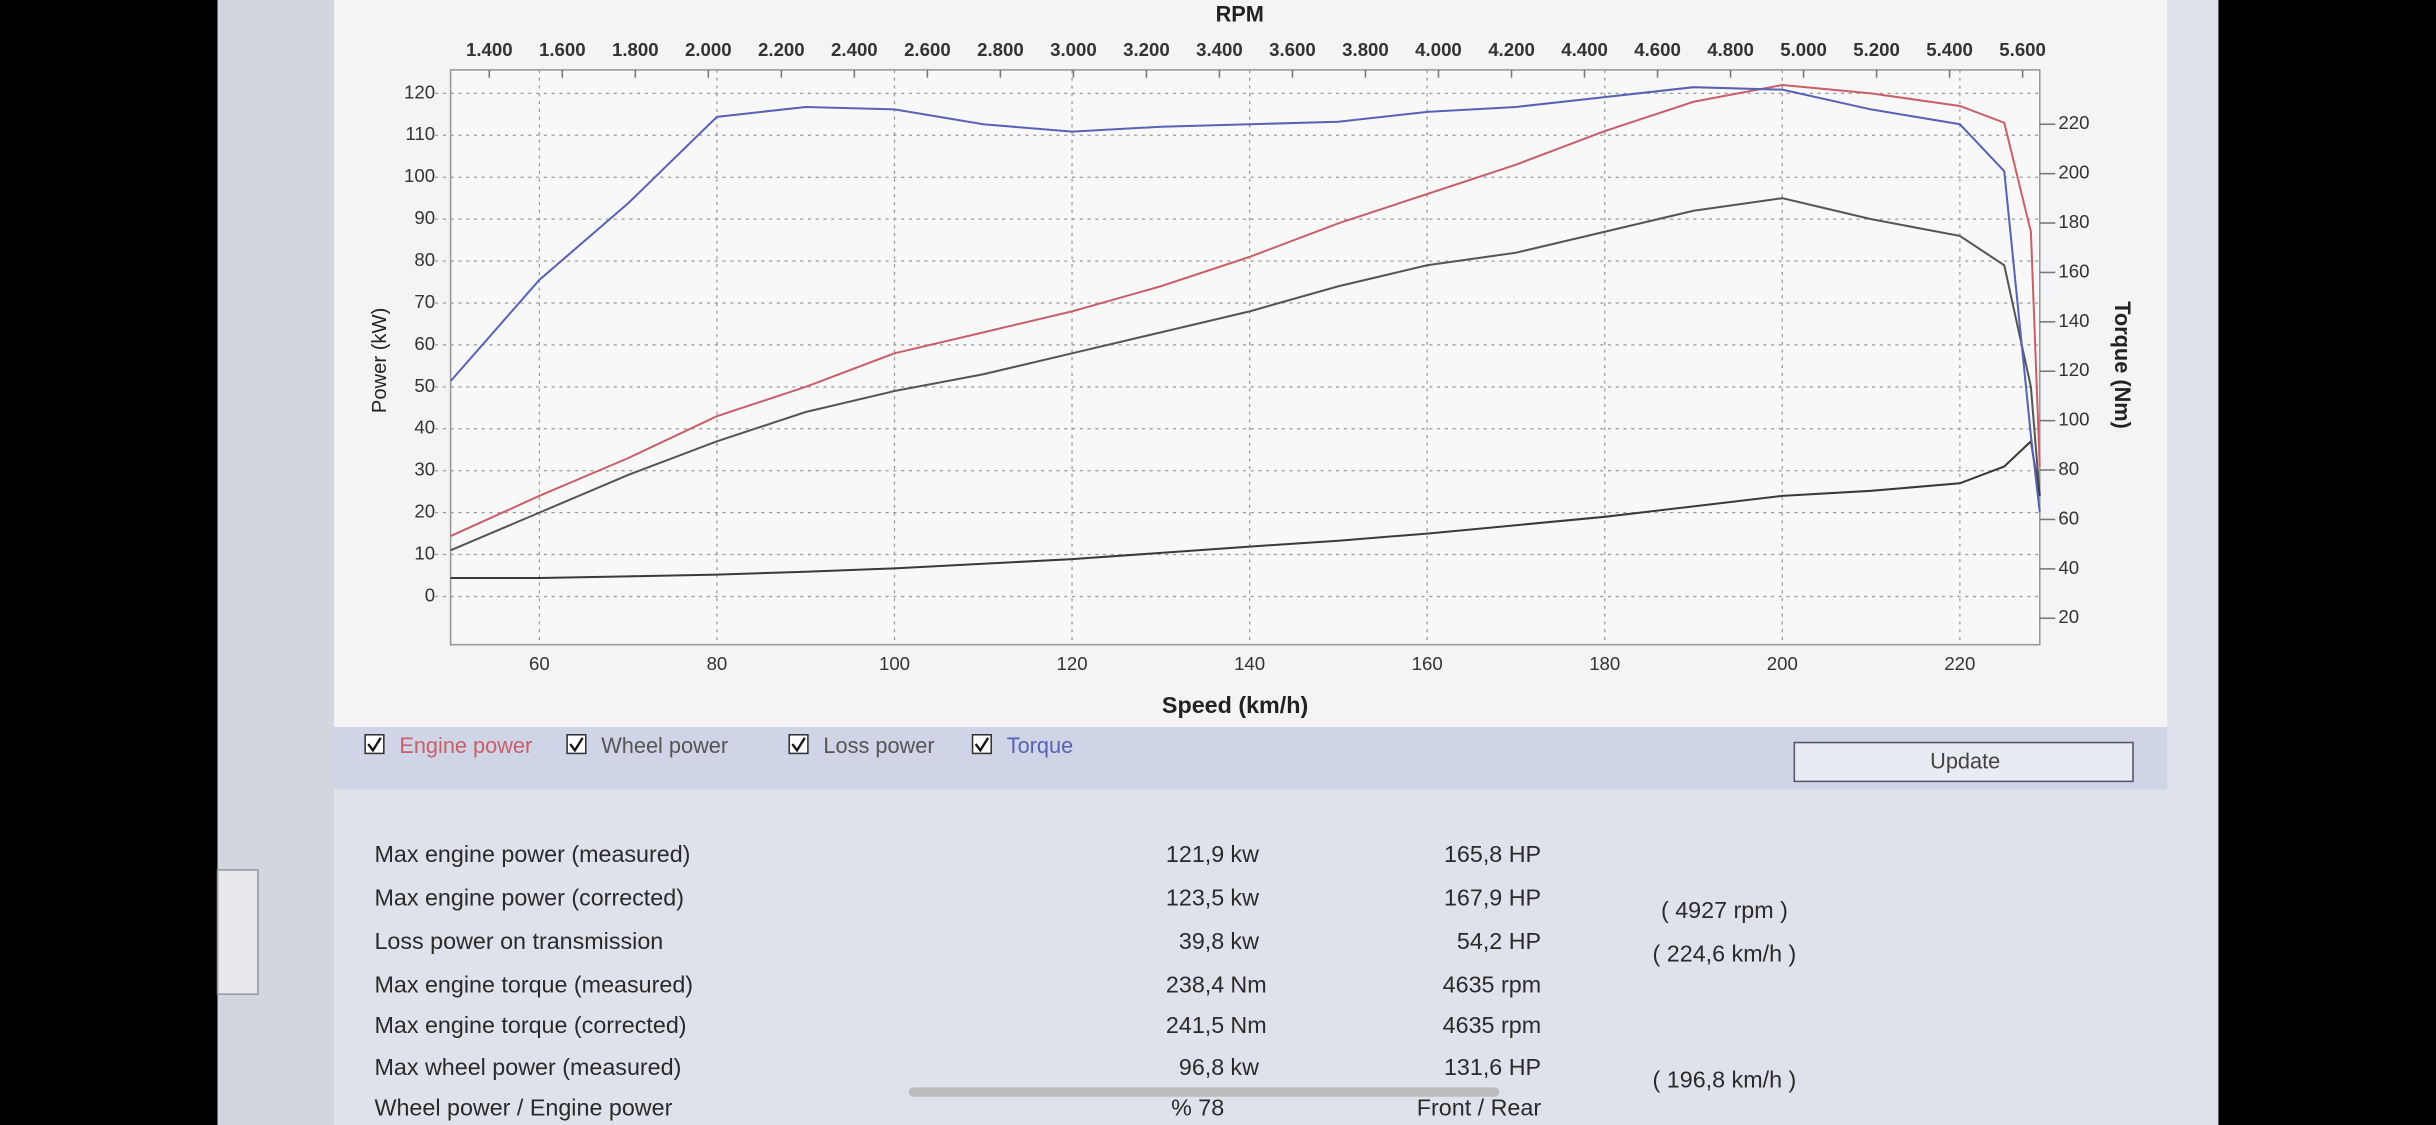 Image resolution: width=2436 pixels, height=1125 pixels. Describe the element at coordinates (1492, 854) in the screenshot. I see `row-secondary: 165,8 HP` at that location.